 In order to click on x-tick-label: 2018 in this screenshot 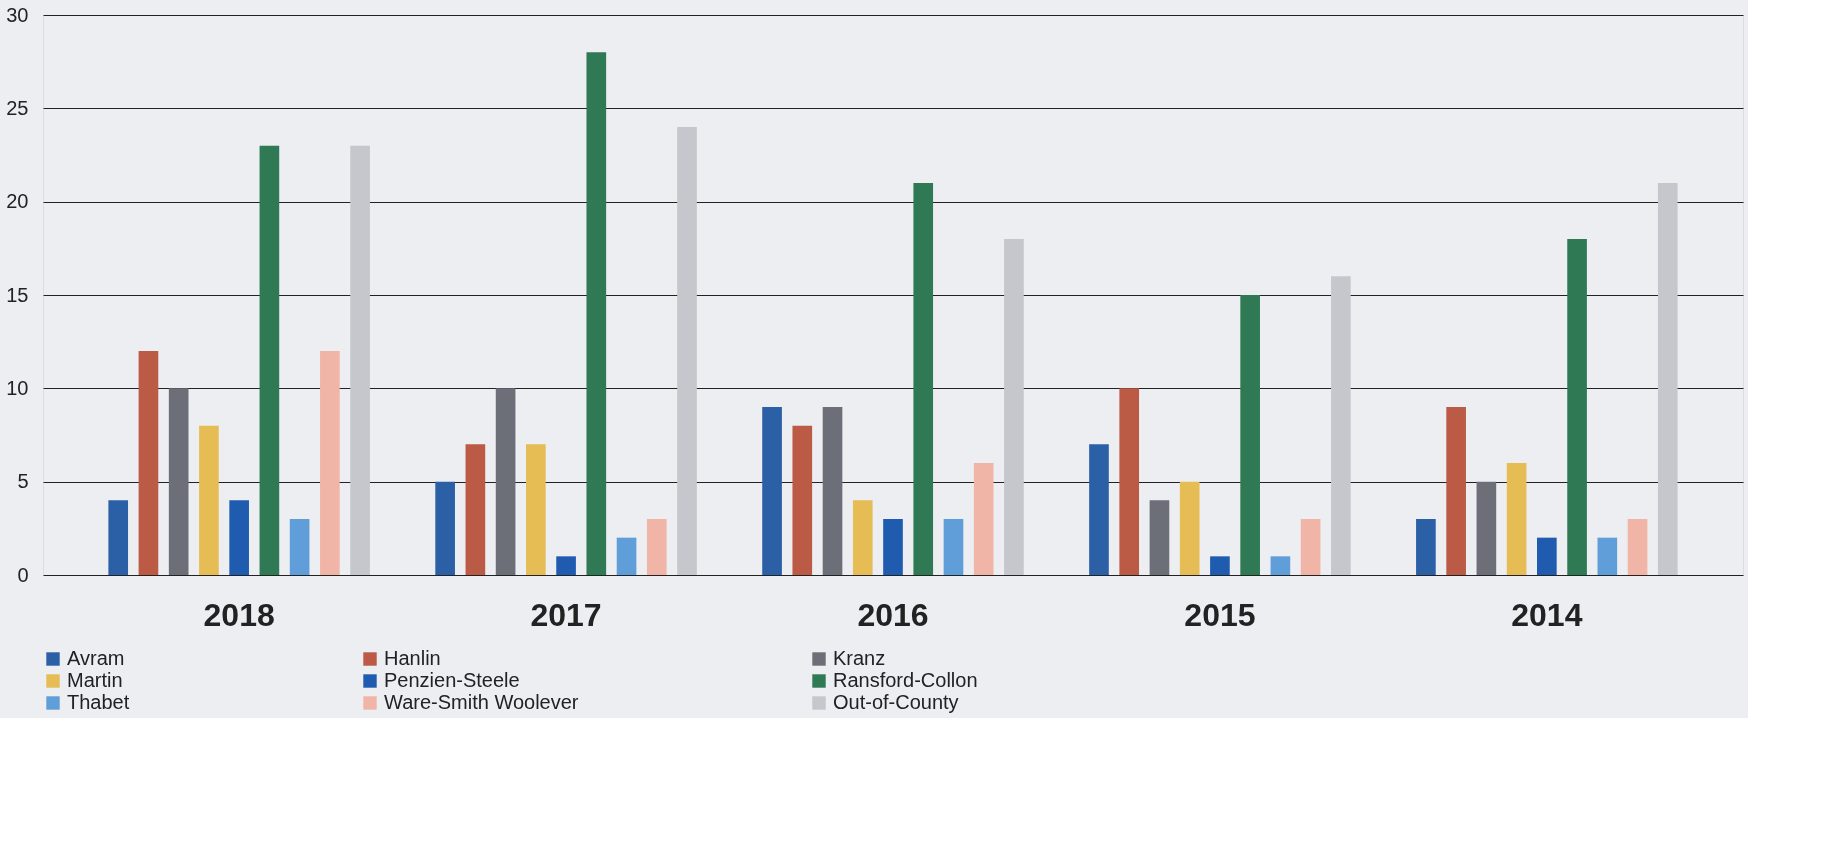, I will do `click(239, 614)`.